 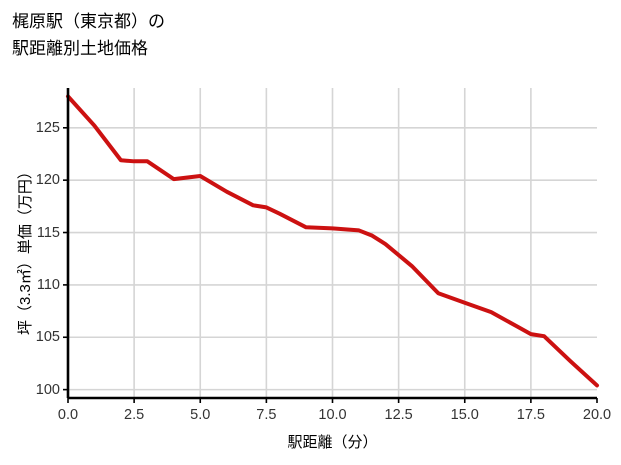 What do you see at coordinates (68, 415) in the screenshot?
I see `x-tick-label: 0.0` at bounding box center [68, 415].